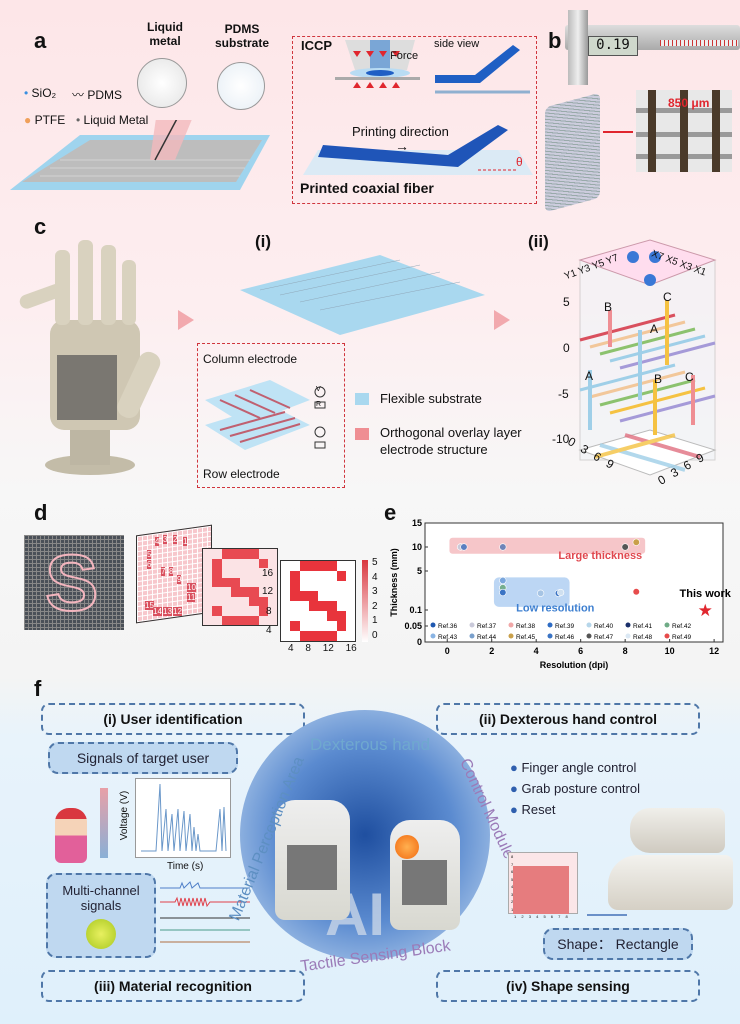 The height and width of the screenshot is (1024, 740). Describe the element at coordinates (526, 637) in the screenshot. I see `legend-entry: Ref.45` at that location.